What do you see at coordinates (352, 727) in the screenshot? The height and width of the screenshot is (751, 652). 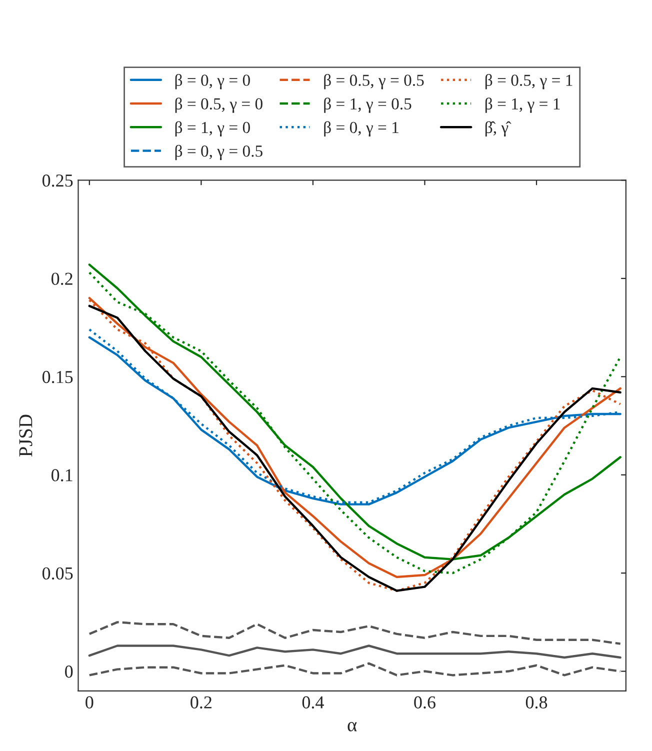 I see `x-axis-title: α` at bounding box center [352, 727].